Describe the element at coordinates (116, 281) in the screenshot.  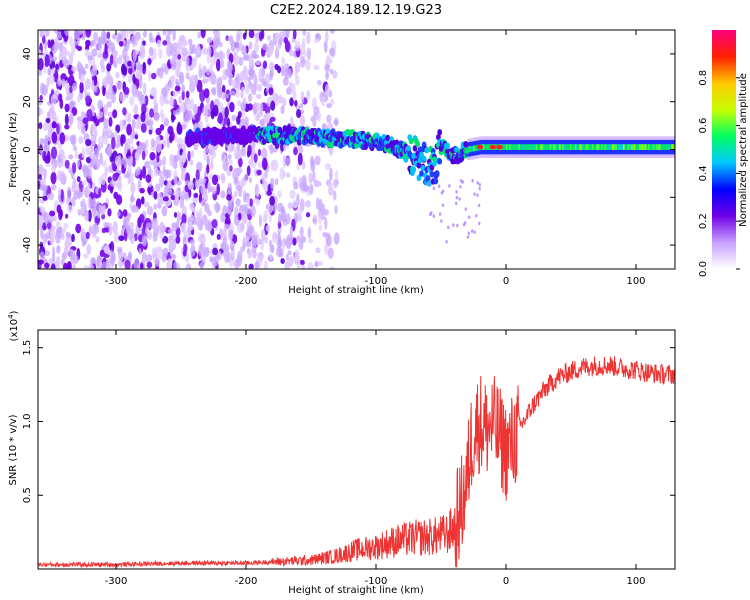
I see `x-tick-label: -300` at that location.